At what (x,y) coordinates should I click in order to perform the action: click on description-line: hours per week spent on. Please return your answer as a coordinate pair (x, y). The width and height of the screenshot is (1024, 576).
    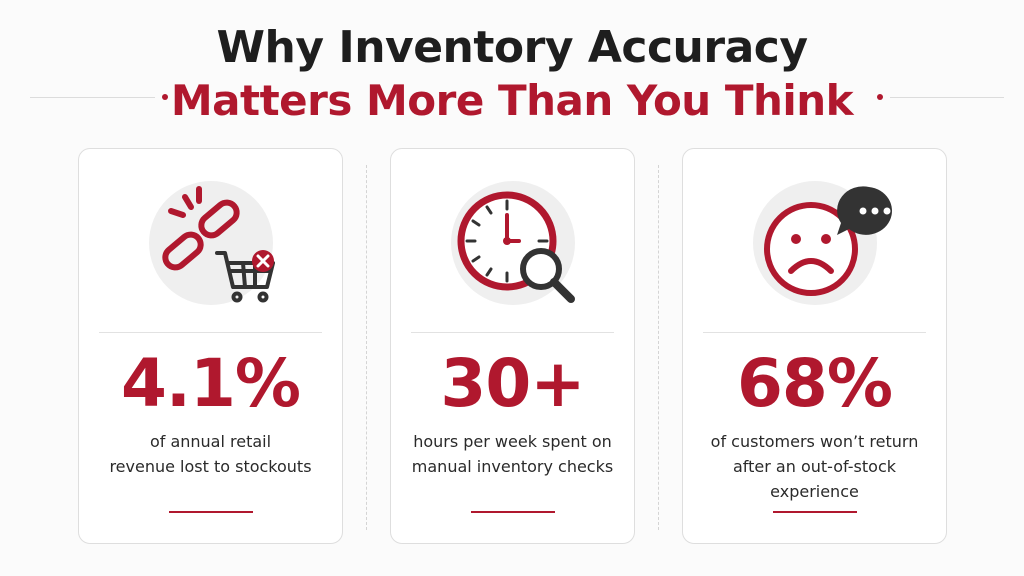
    Looking at the image, I should click on (512, 441).